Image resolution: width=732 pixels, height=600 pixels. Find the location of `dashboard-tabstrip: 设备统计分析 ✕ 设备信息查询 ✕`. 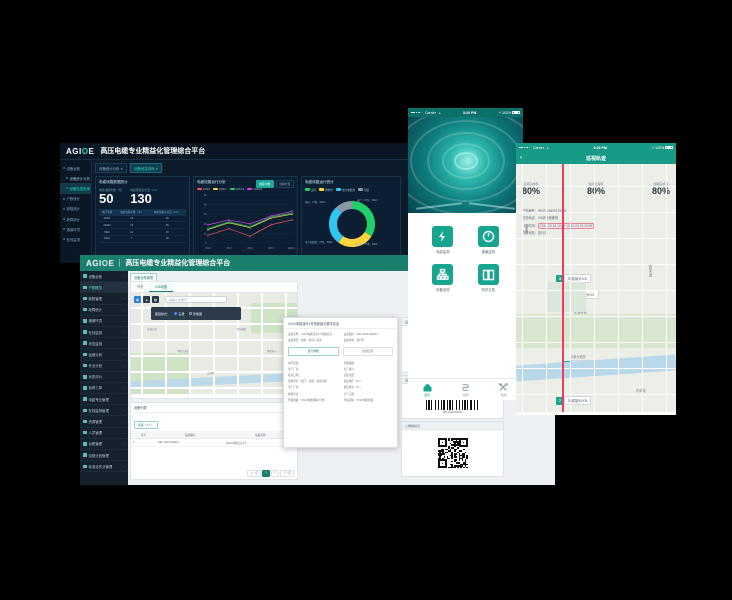

dashboard-tabstrip: 设备统计分析 ✕ 设备信息查询 ✕ is located at coordinates (256, 168).